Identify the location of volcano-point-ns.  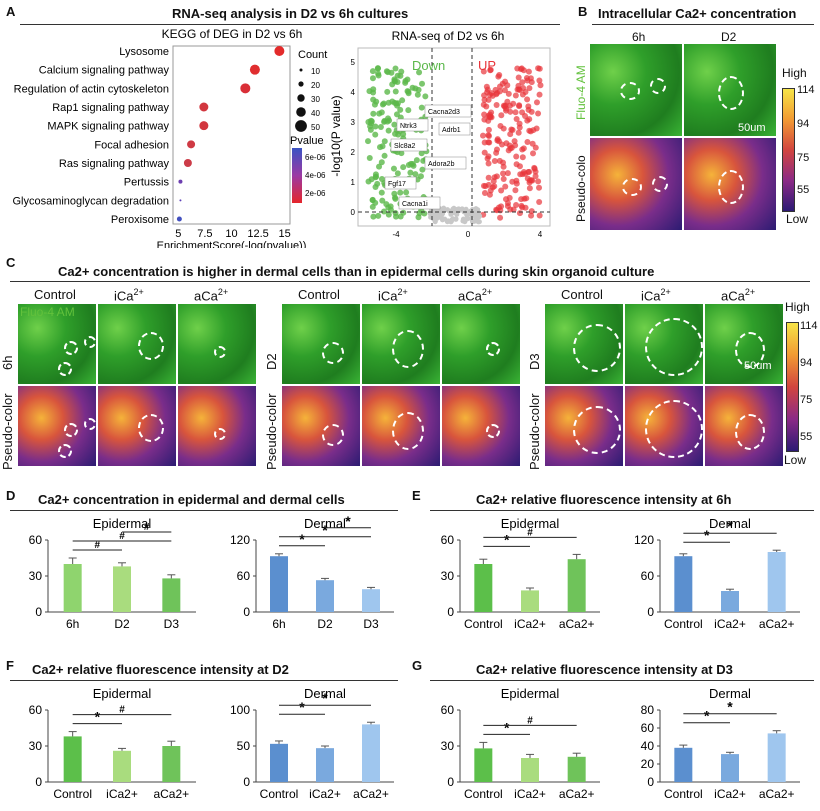
(457, 214).